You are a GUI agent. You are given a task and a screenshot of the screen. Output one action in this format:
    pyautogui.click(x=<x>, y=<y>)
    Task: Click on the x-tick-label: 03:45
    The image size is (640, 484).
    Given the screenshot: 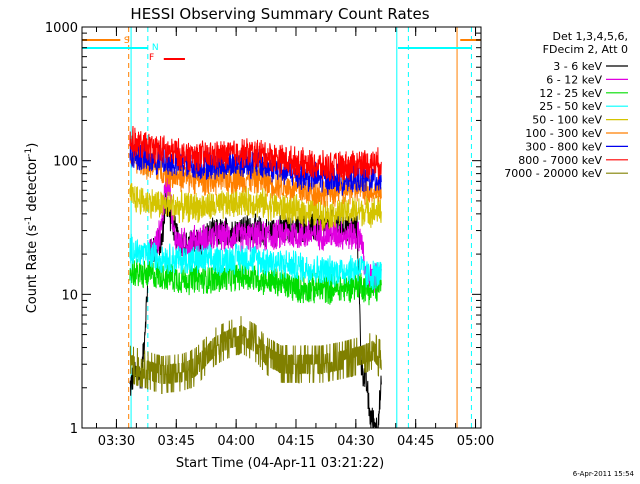 What is the action you would take?
    pyautogui.click(x=176, y=441)
    